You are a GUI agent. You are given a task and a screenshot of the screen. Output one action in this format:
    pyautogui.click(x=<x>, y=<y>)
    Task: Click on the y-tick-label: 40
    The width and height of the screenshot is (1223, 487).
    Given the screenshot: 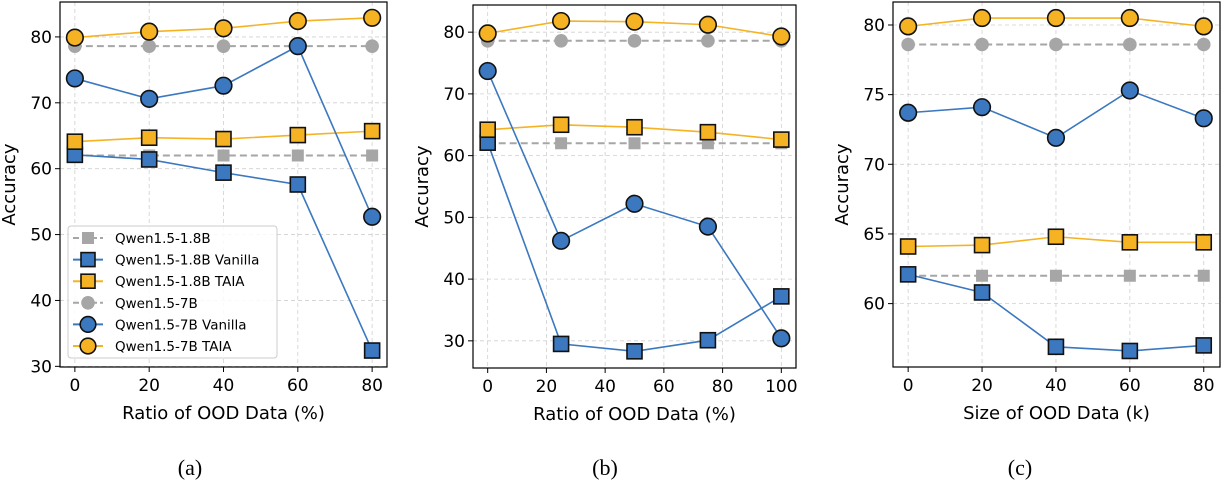 What is the action you would take?
    pyautogui.click(x=41, y=301)
    